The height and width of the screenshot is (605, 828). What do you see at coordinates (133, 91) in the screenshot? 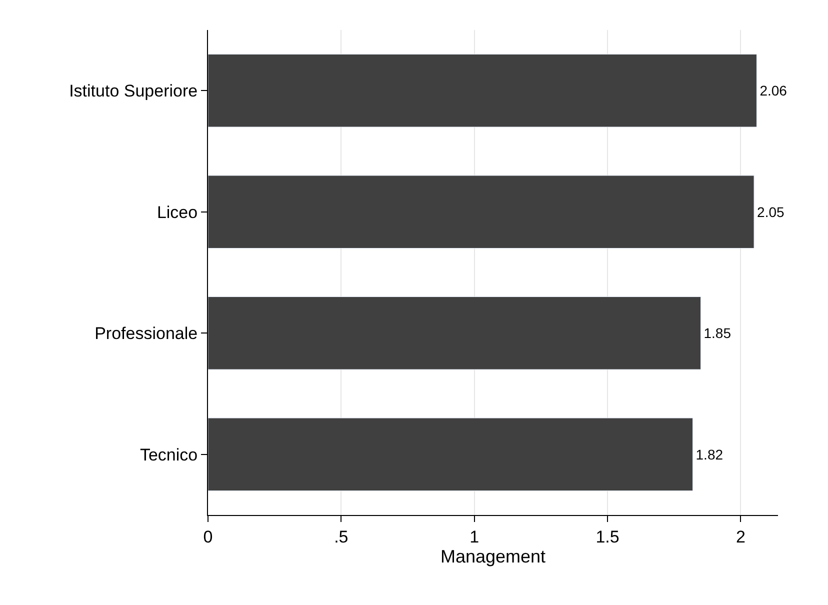
I see `y-tick-label: Istituto Superiore` at bounding box center [133, 91].